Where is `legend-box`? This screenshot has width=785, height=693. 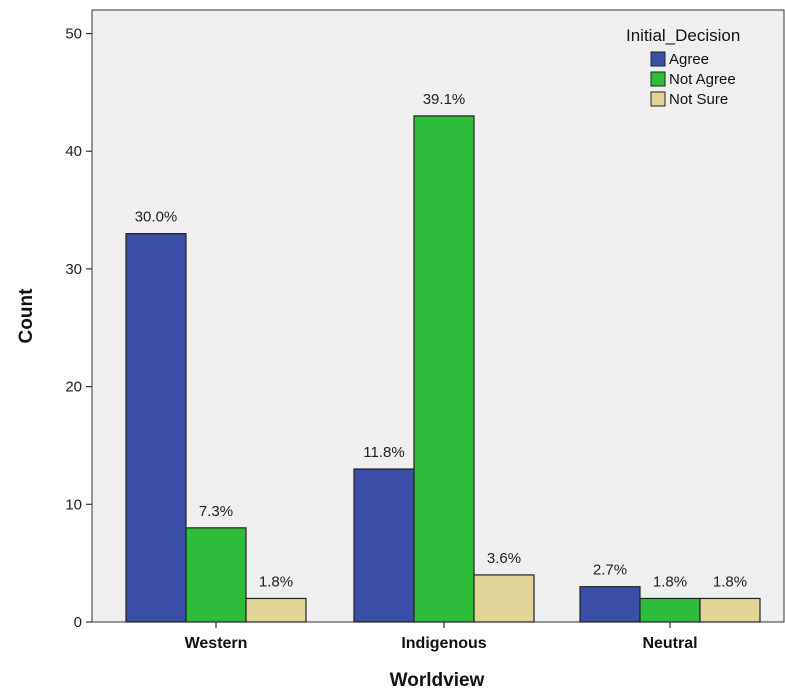
legend-box is located at coordinates (701, 75).